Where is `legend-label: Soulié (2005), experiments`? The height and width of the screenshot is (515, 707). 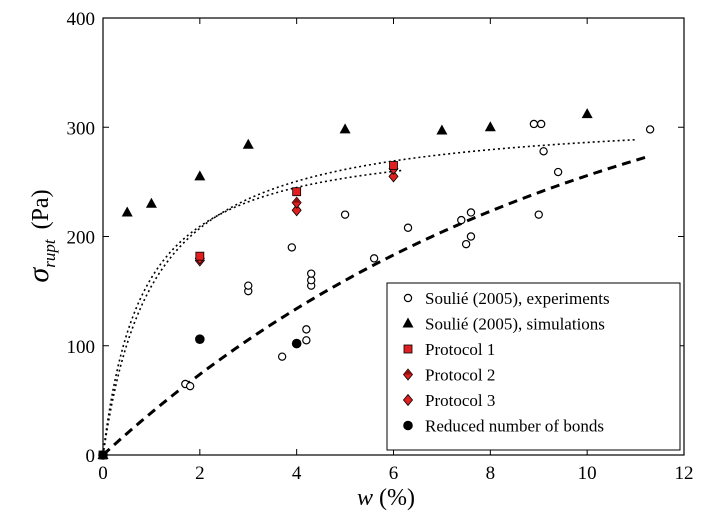
legend-label: Soulié (2005), experiments is located at coordinates (517, 298).